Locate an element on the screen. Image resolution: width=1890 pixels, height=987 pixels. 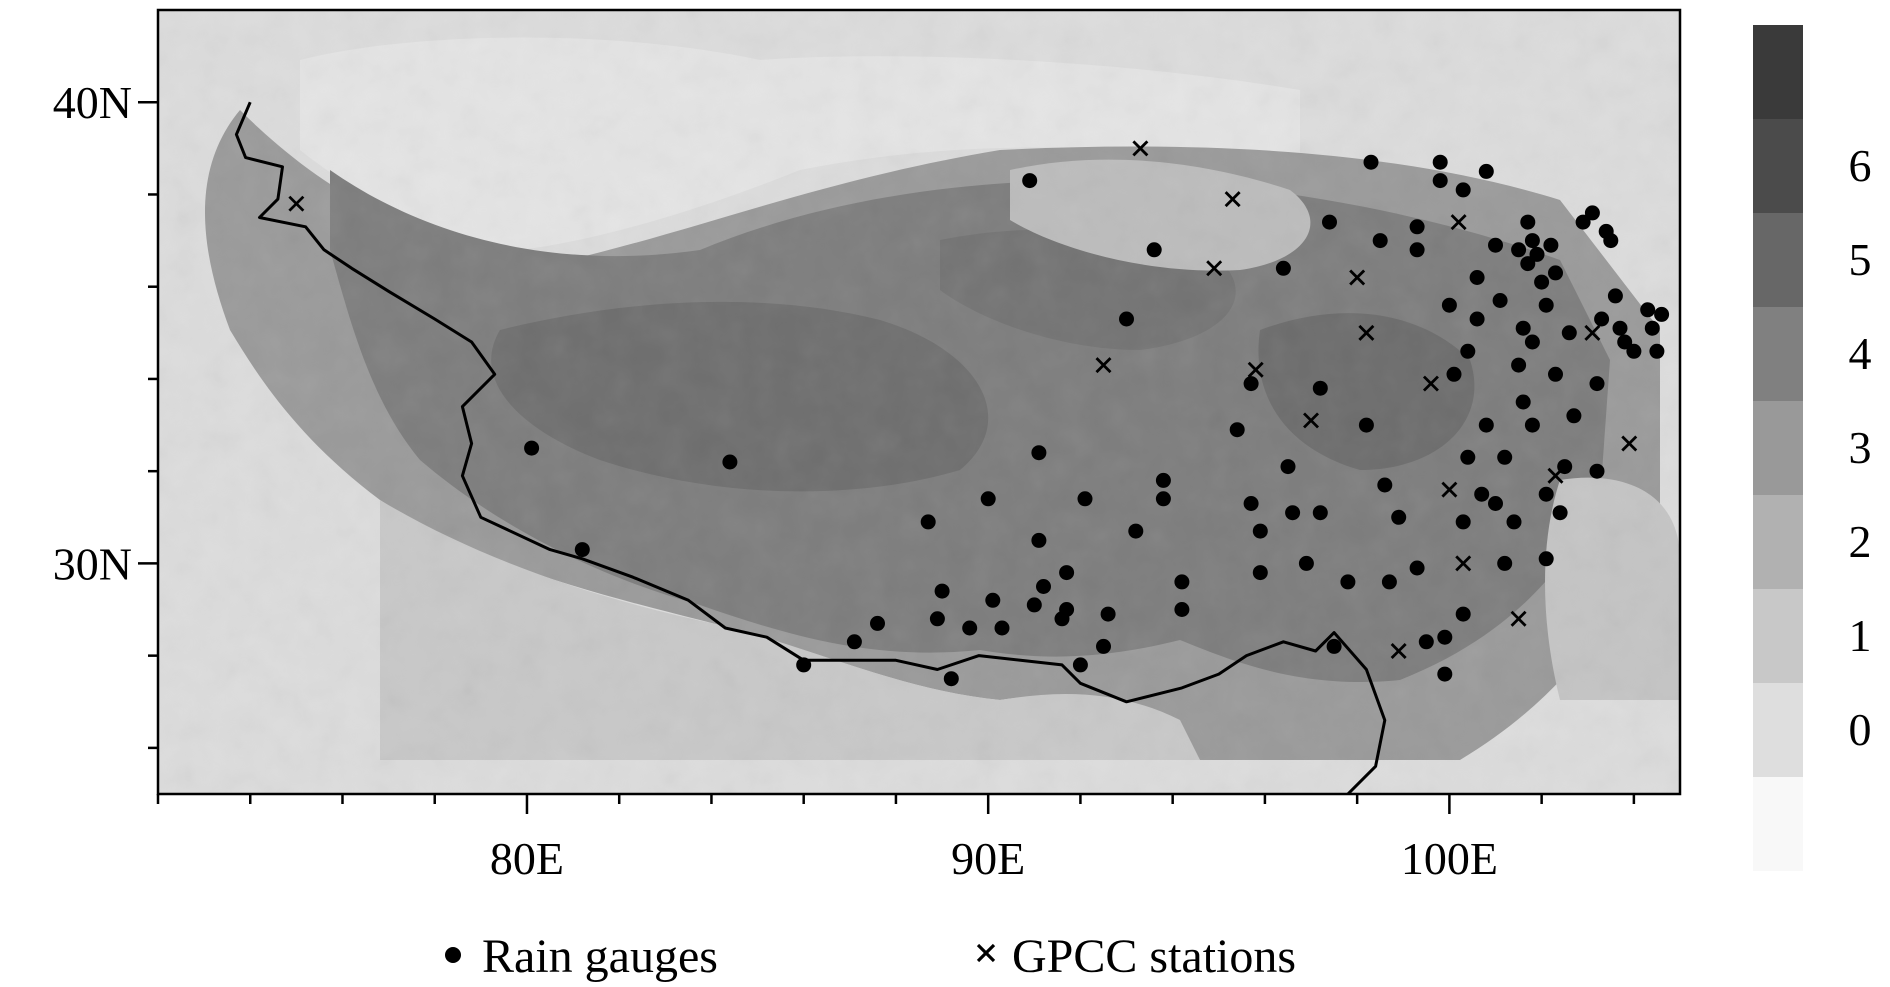
lat-tick-label: 40N is located at coordinates (92, 102).